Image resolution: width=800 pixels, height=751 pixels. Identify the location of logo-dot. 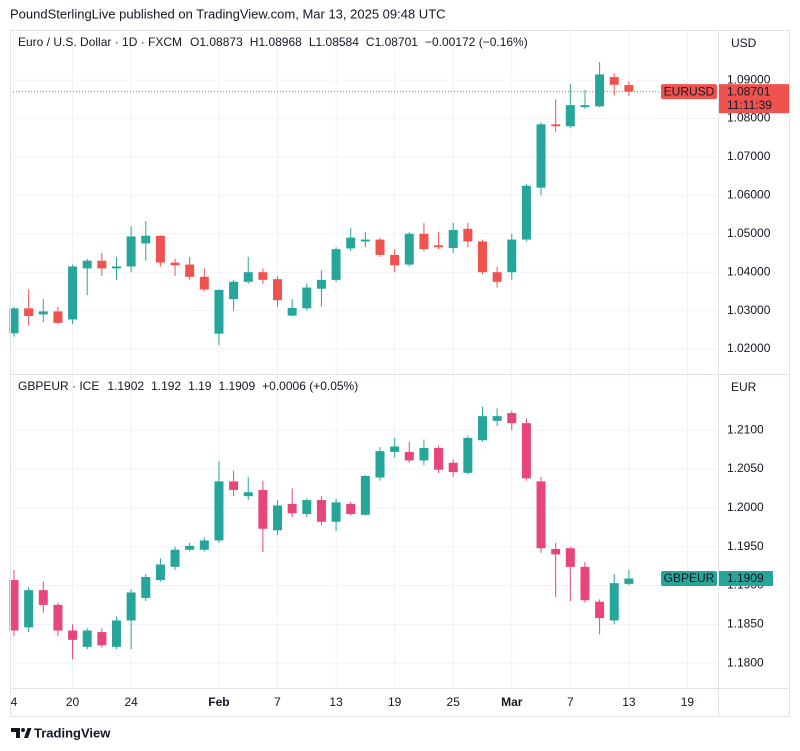
(23, 730).